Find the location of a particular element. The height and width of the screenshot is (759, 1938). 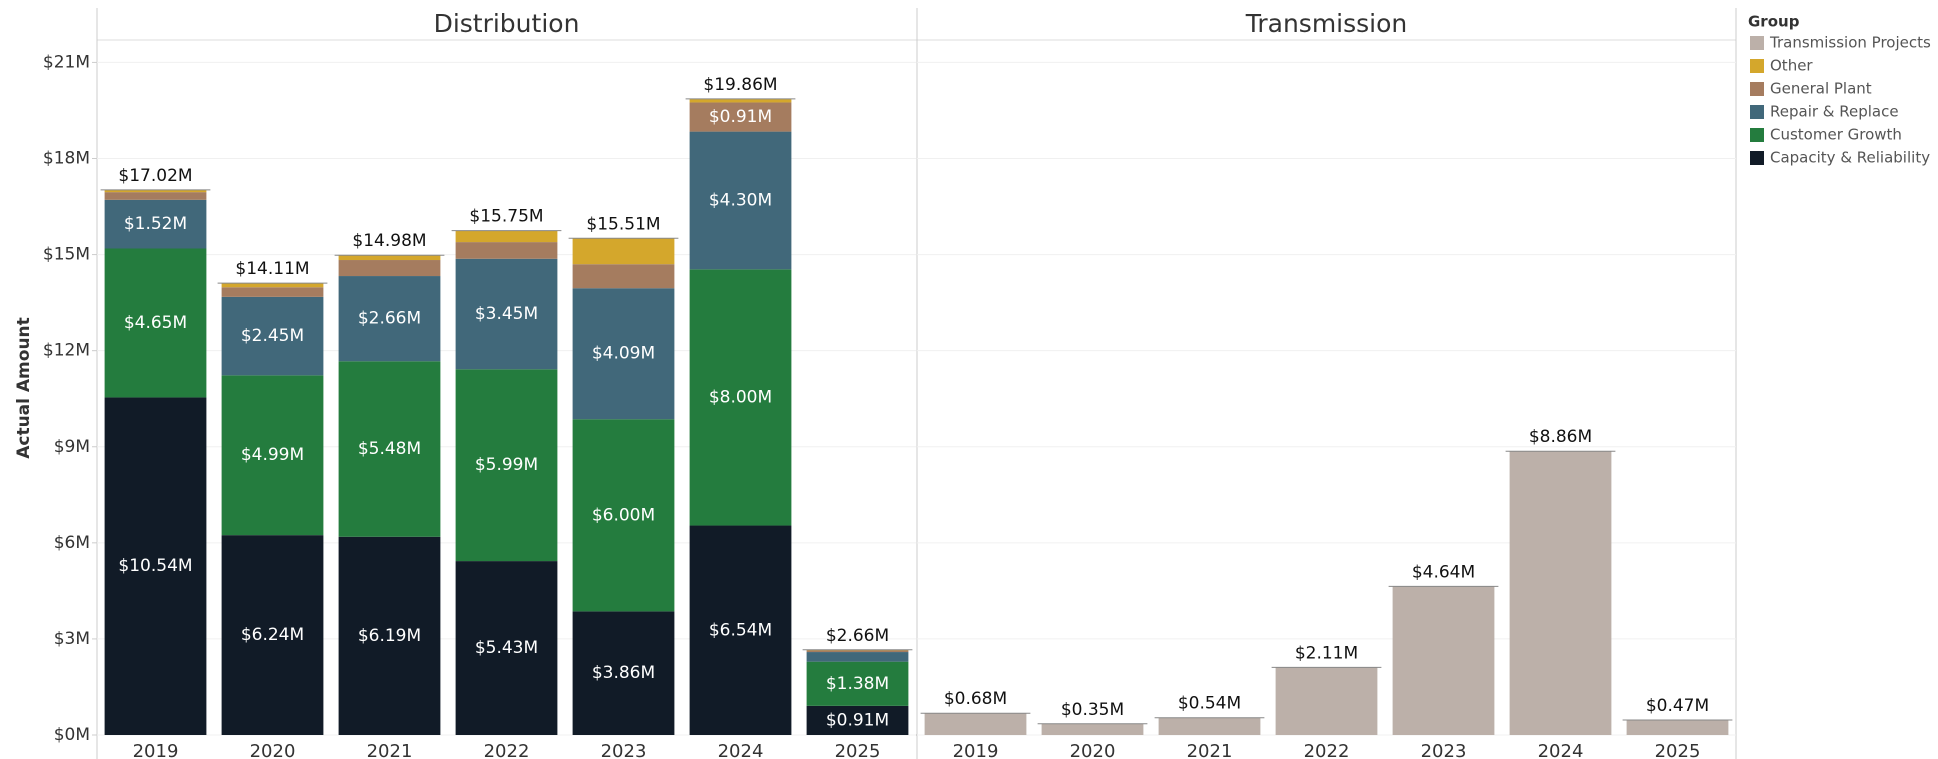

segment-label: $1.52M is located at coordinates (155, 224).